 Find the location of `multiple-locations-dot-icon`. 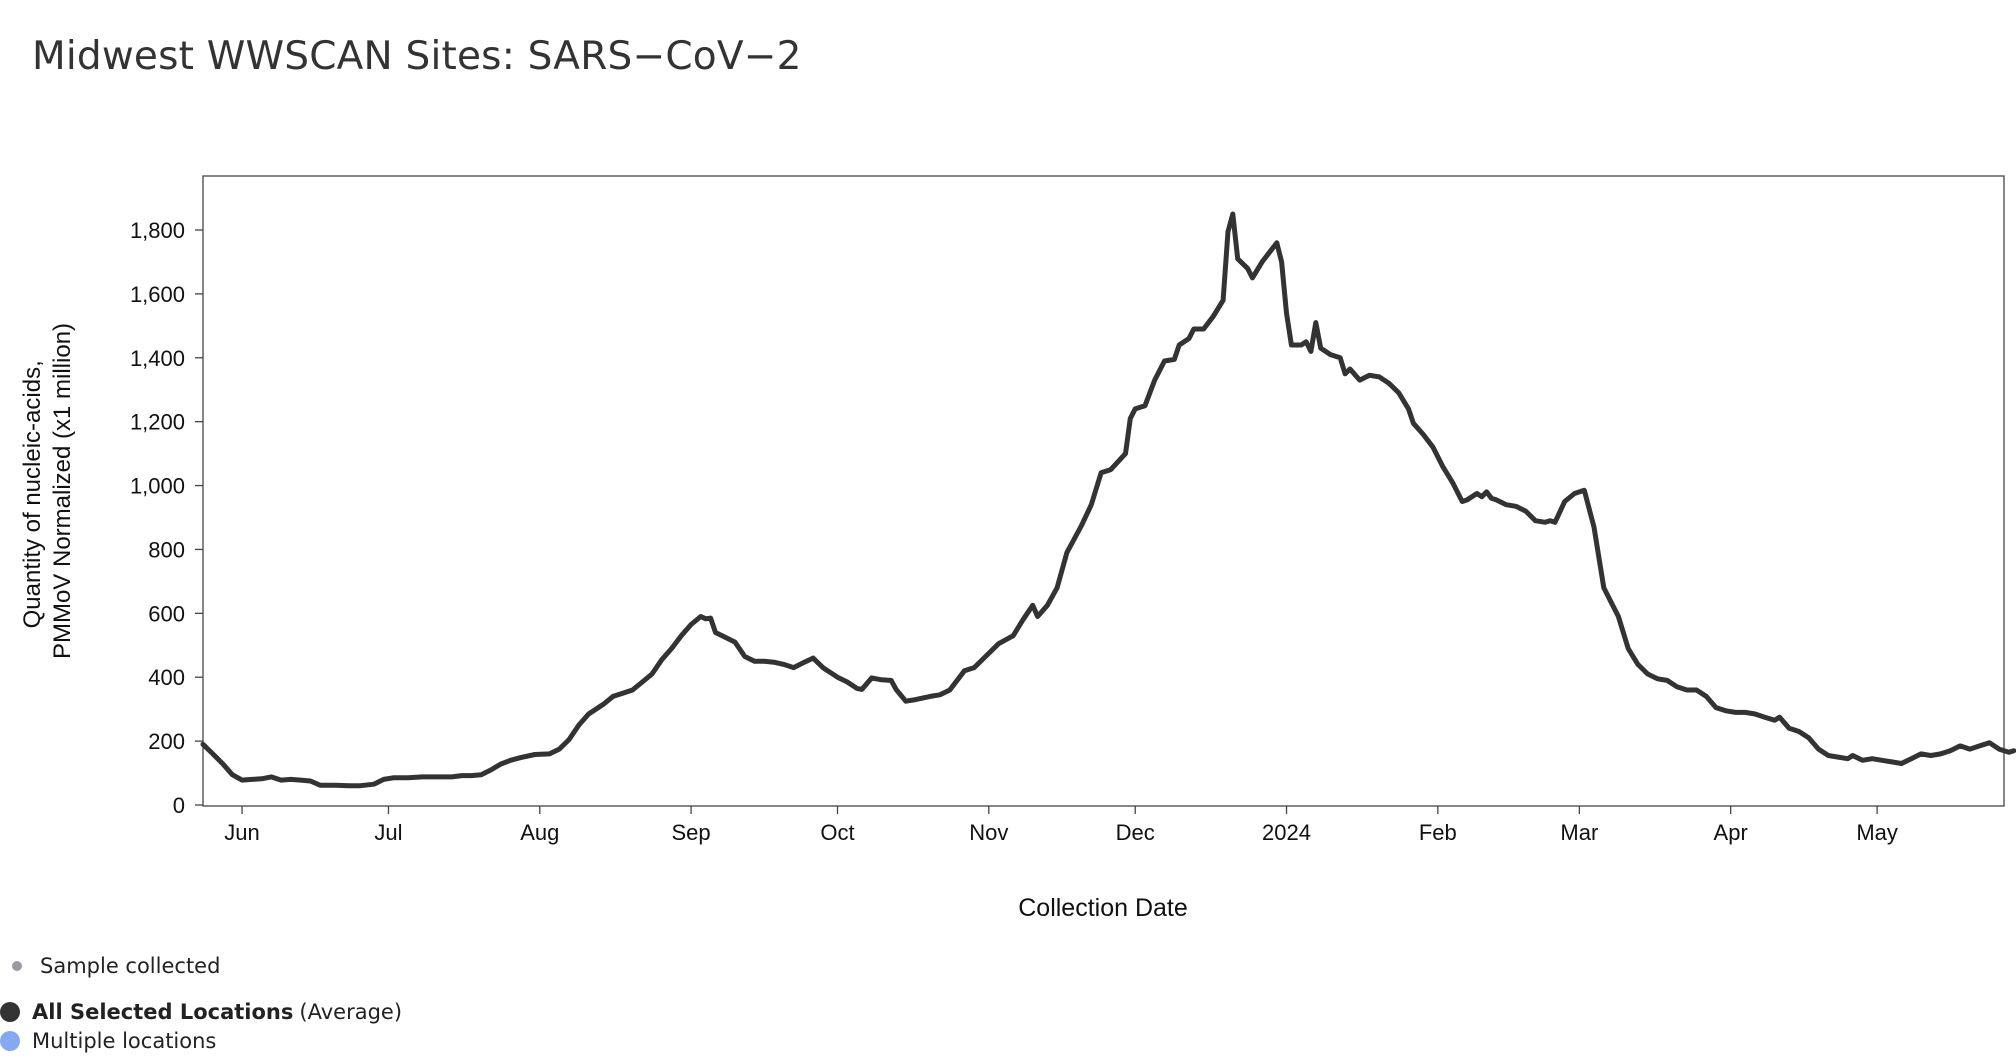

multiple-locations-dot-icon is located at coordinates (10, 1041).